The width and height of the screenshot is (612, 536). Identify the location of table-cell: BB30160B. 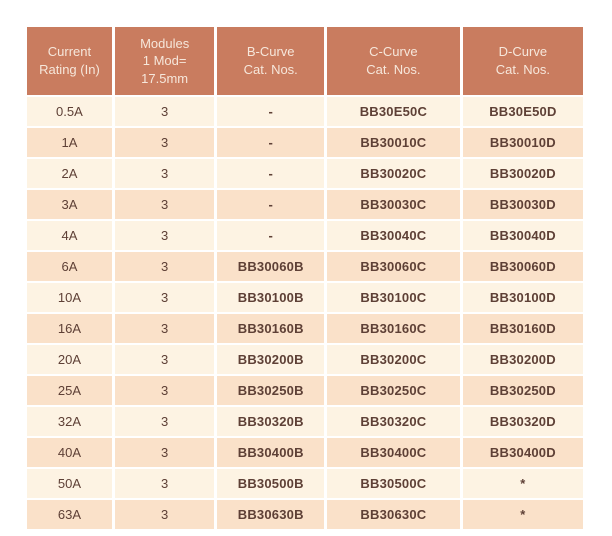
(271, 328).